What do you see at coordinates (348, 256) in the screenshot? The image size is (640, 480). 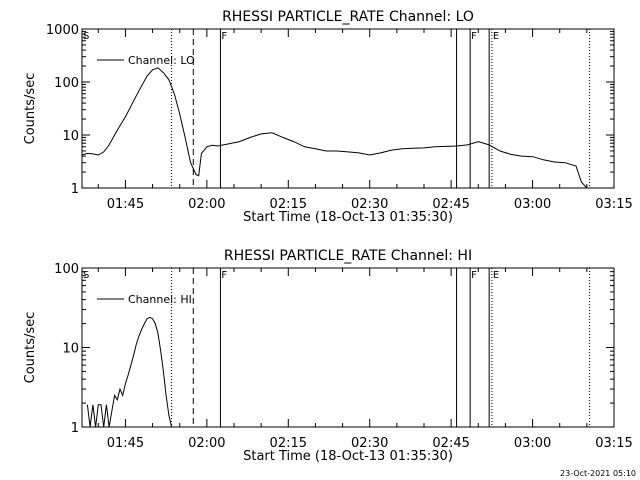 I see `chart-title: RHESSI PARTICLE_RATE Channel: HI` at bounding box center [348, 256].